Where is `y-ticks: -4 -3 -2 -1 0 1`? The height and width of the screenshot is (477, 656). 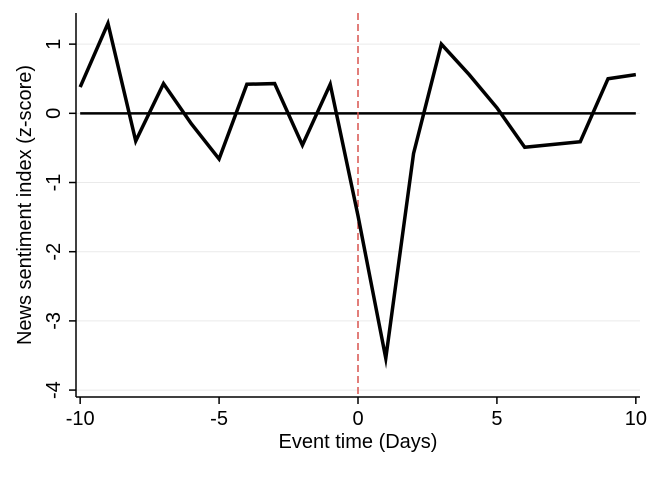 y-ticks: -4 -3 -2 -1 0 1 is located at coordinates (59, 219).